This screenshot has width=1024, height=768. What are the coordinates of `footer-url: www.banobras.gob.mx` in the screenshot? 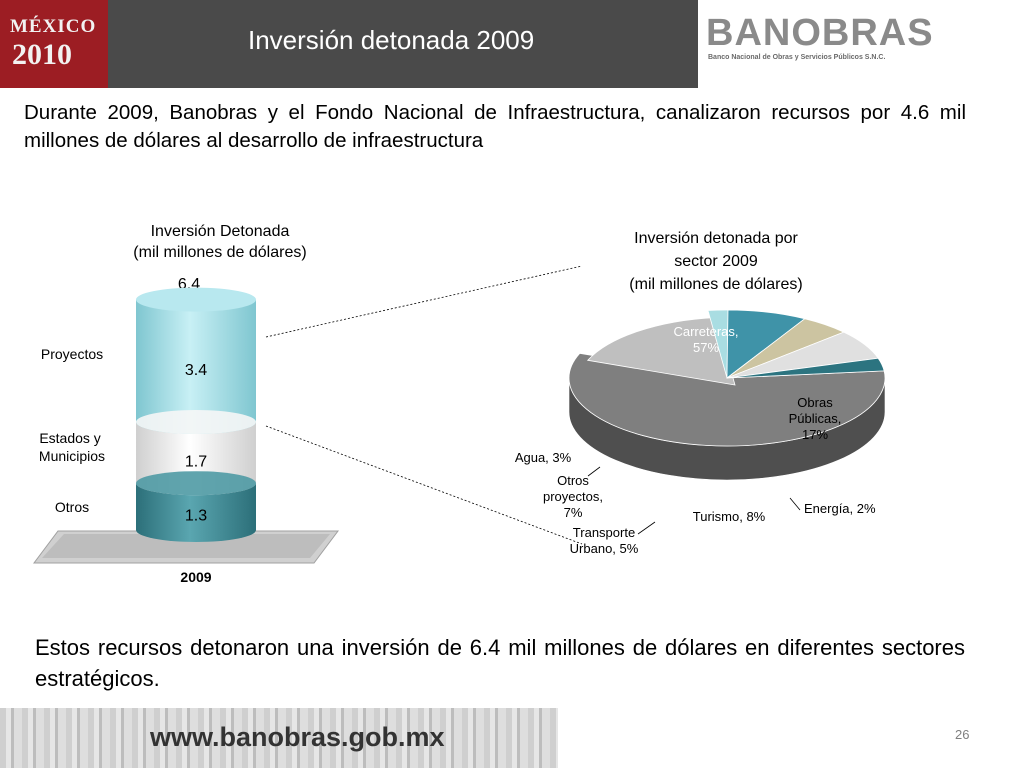 It's located at (297, 737).